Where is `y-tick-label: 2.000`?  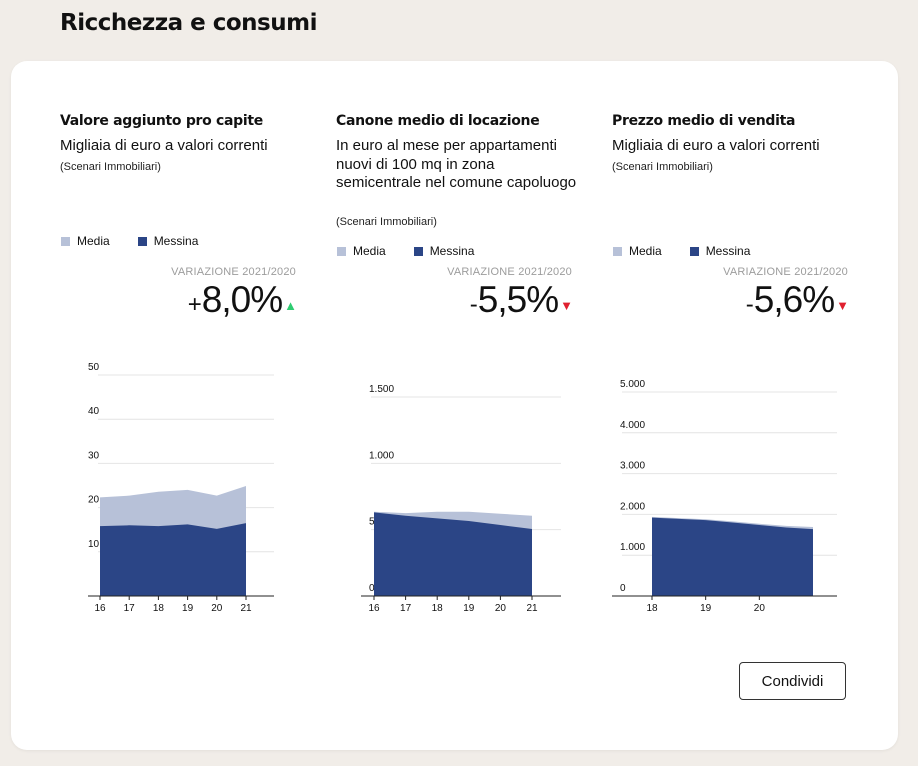 y-tick-label: 2.000 is located at coordinates (632, 506).